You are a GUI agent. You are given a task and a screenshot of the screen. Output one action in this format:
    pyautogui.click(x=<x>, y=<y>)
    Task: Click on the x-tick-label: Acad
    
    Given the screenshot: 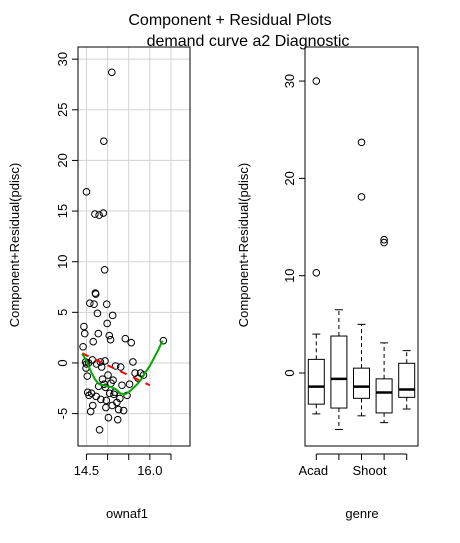 What is the action you would take?
    pyautogui.click(x=313, y=470)
    